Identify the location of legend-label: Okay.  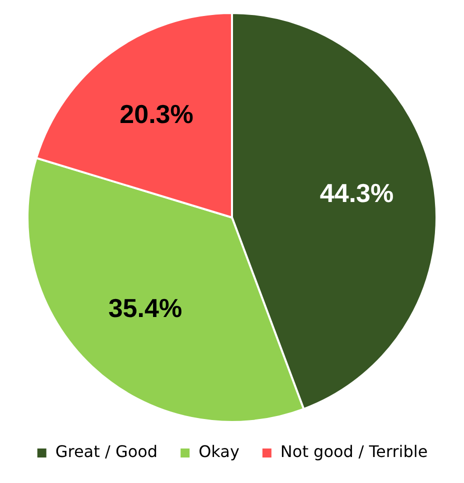
(219, 452).